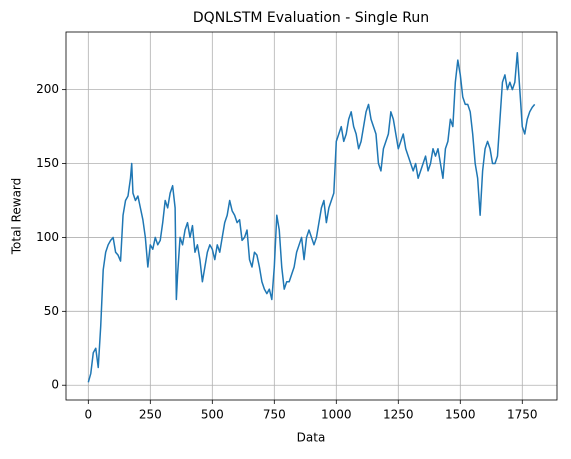 This screenshot has height=459, width=571. What do you see at coordinates (460, 415) in the screenshot?
I see `x-tick-label: 1500` at bounding box center [460, 415].